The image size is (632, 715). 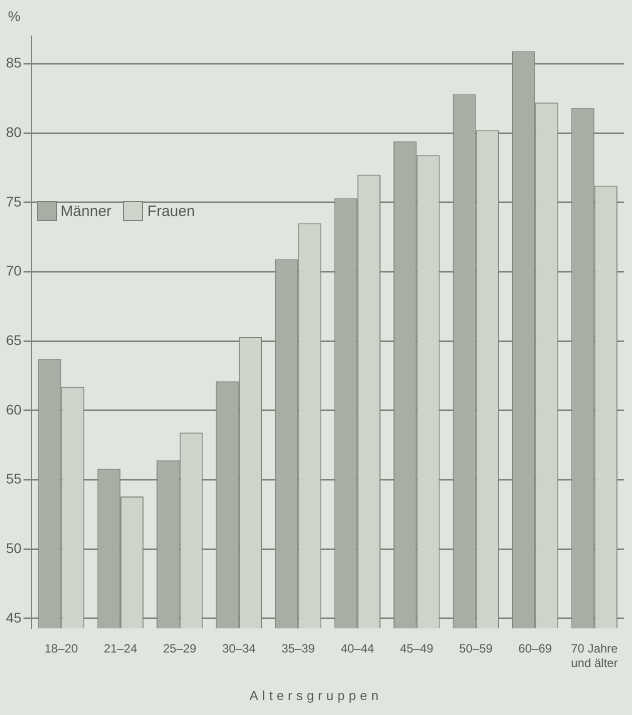 What do you see at coordinates (14, 409) in the screenshot?
I see `y-tick-label: 60` at bounding box center [14, 409].